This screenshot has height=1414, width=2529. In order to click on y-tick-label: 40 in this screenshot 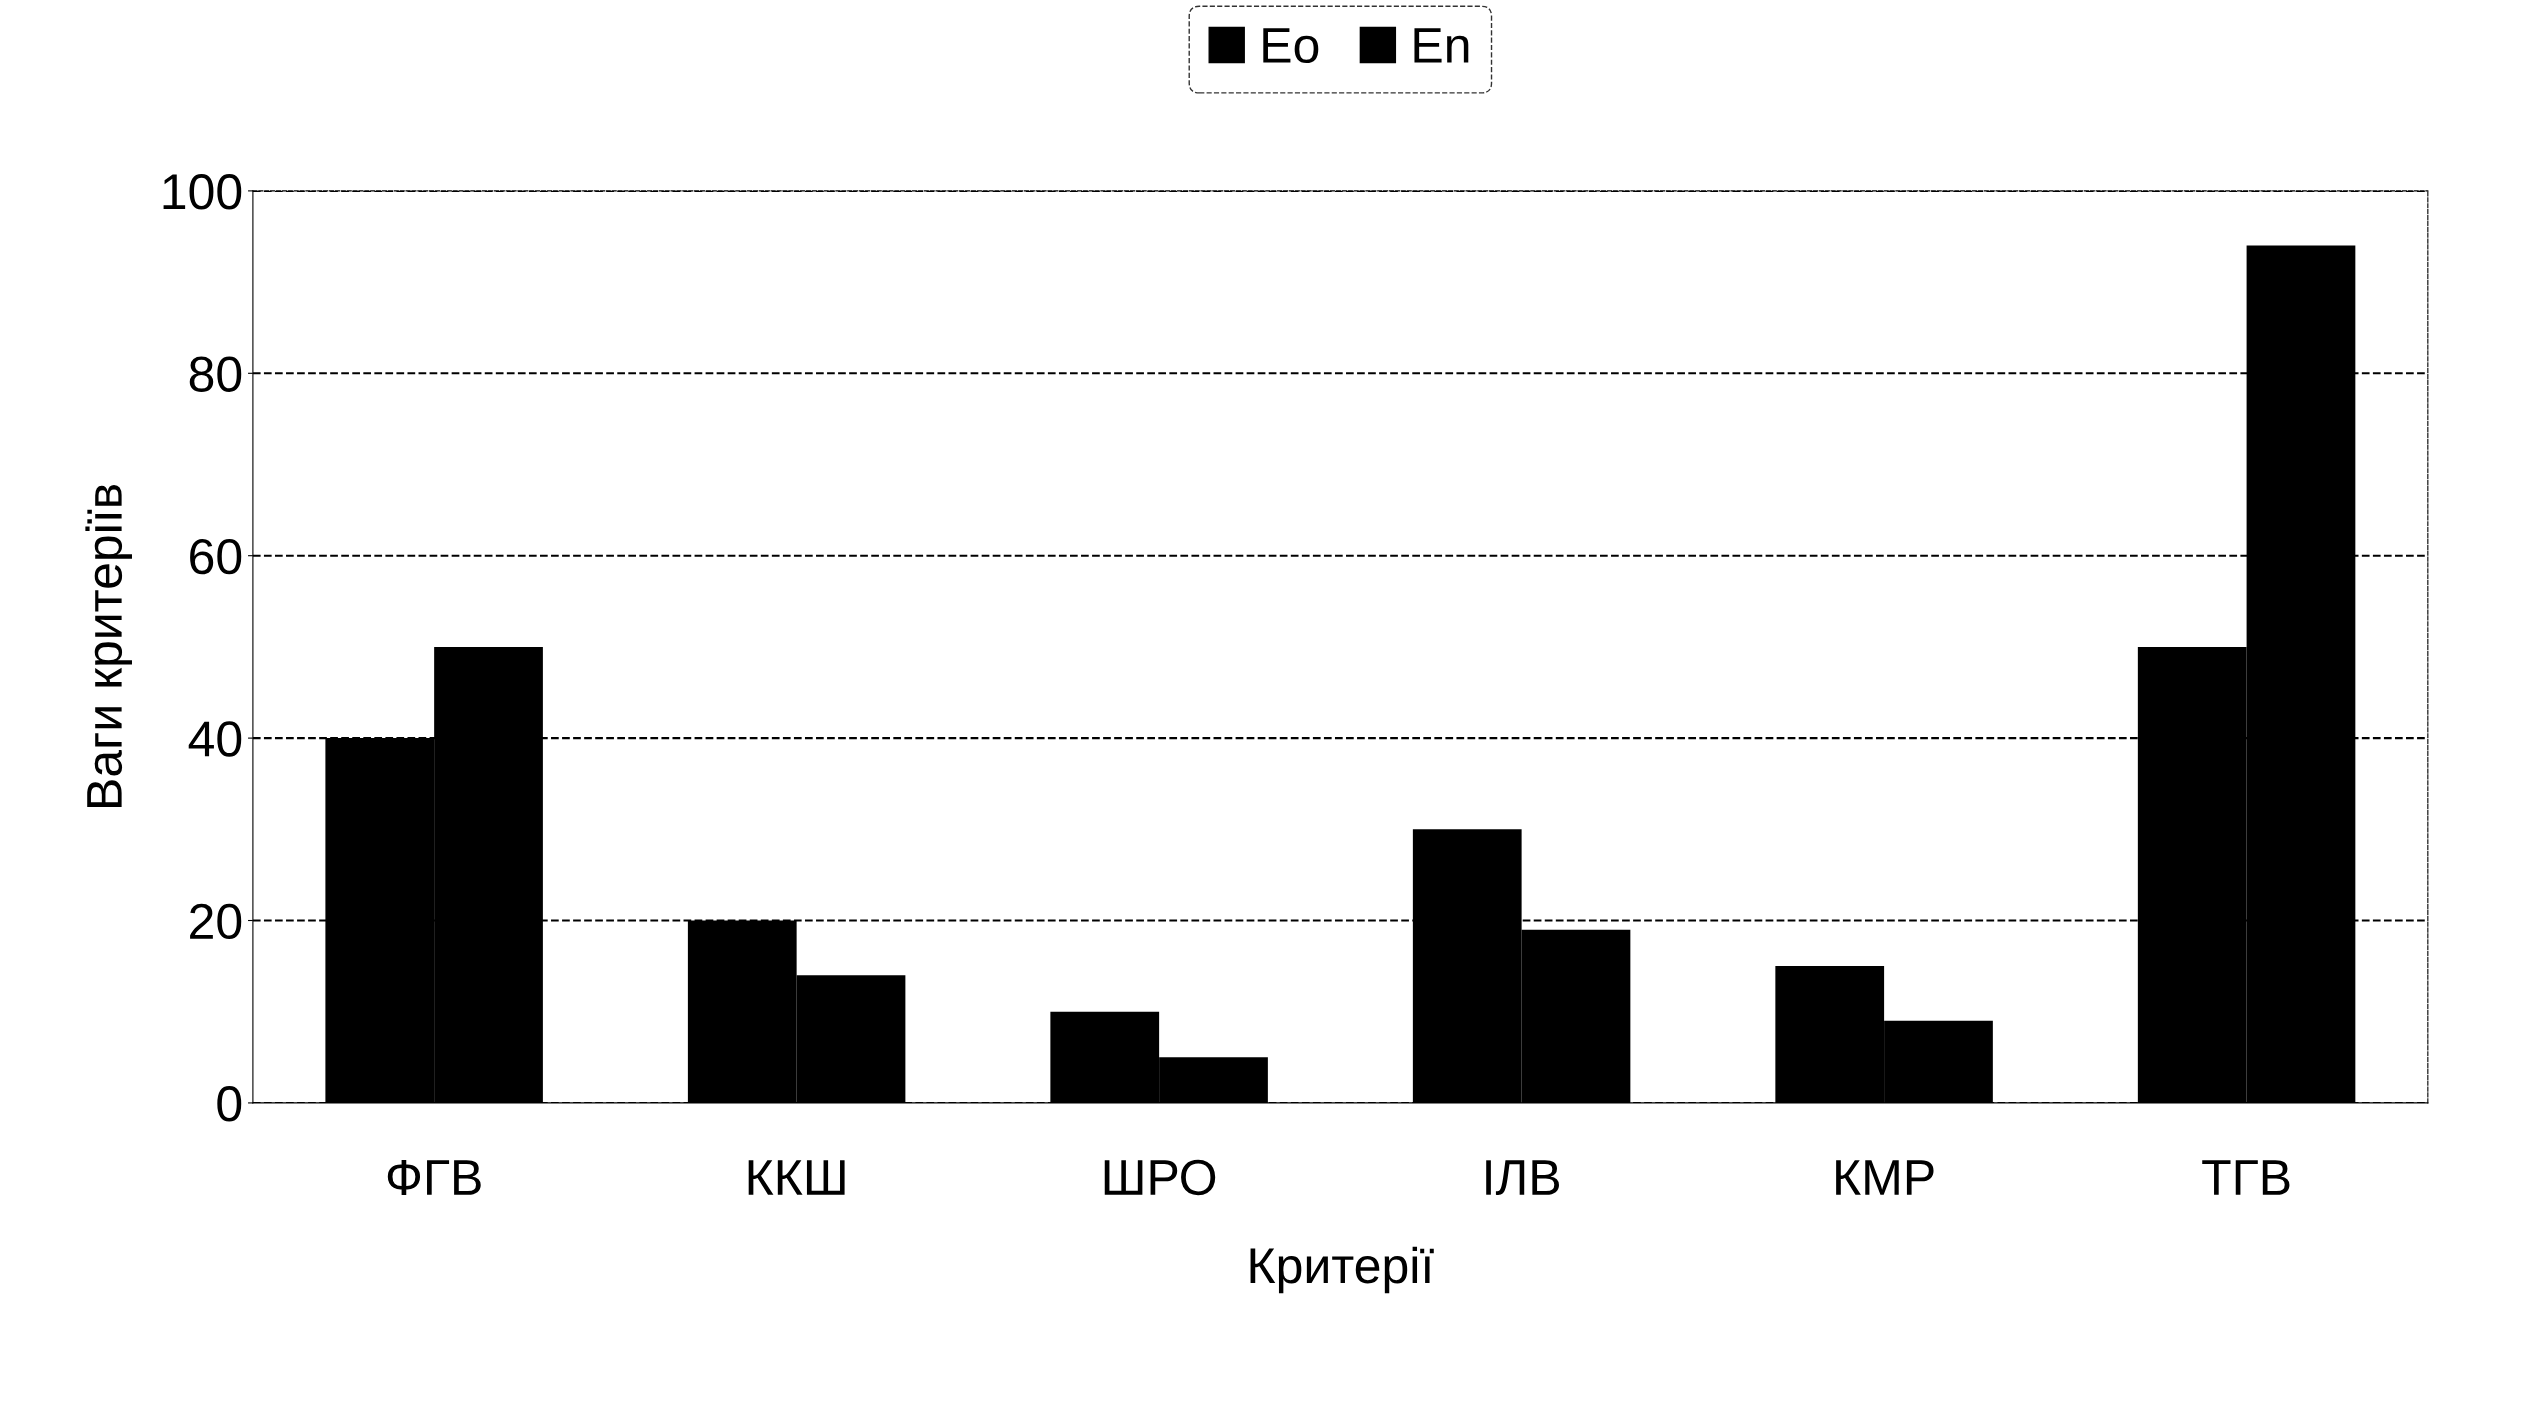, I will do `click(215, 739)`.